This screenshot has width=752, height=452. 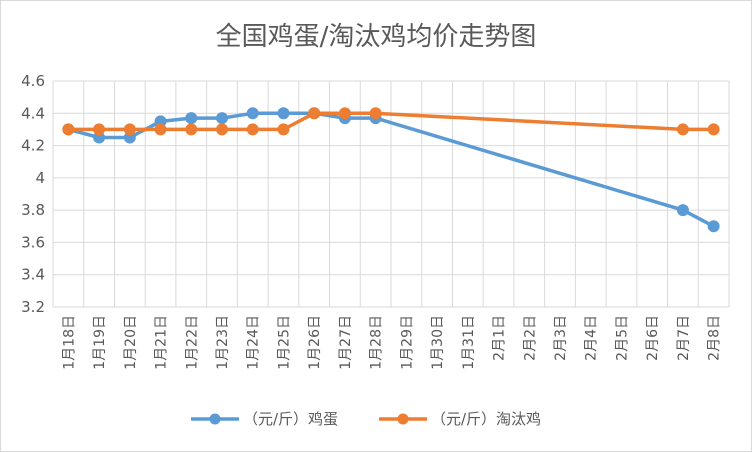 What do you see at coordinates (486, 419) in the screenshot?
I see `legend-label: （元/斤）淘汰鸡` at bounding box center [486, 419].